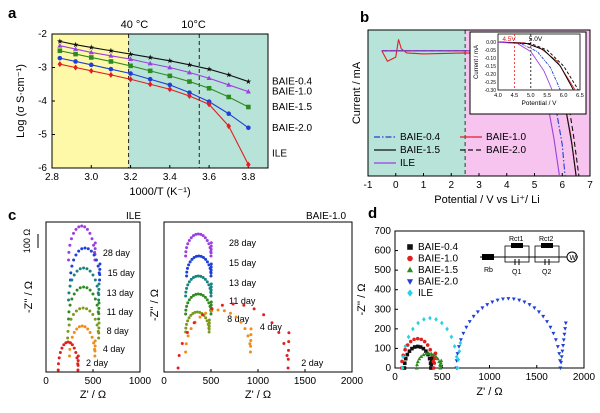 Image resolution: width=600 pixels, height=413 pixels. I want to click on inset-y-tick-label: -0.25, so click(491, 83).